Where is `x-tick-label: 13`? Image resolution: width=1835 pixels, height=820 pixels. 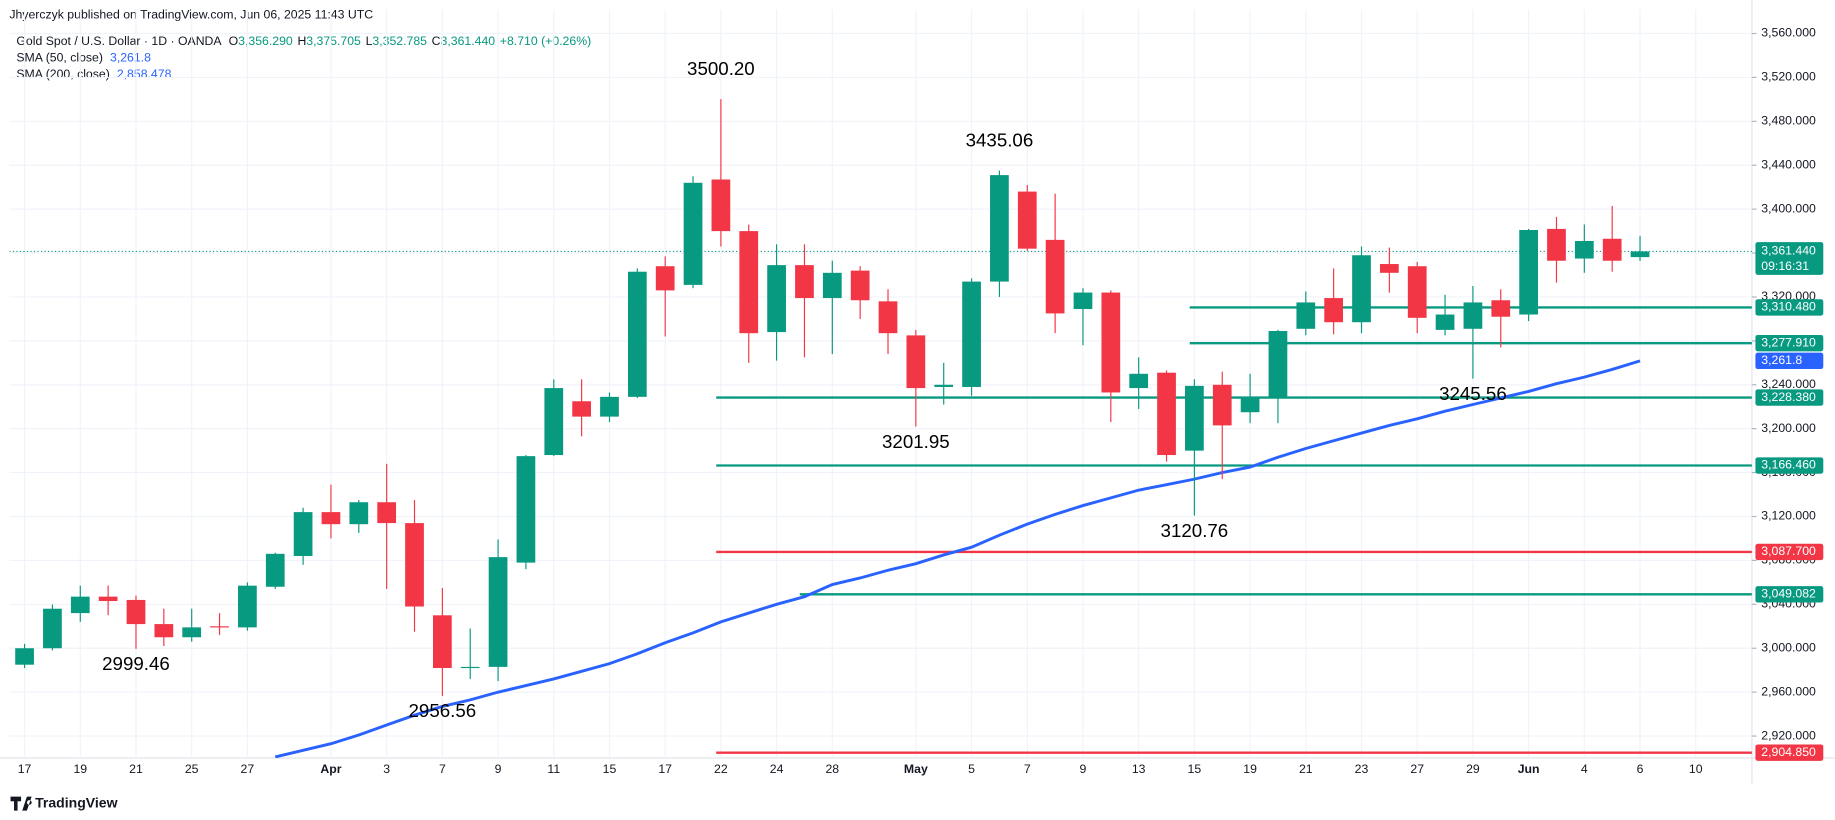 x-tick-label: 13 is located at coordinates (1139, 769).